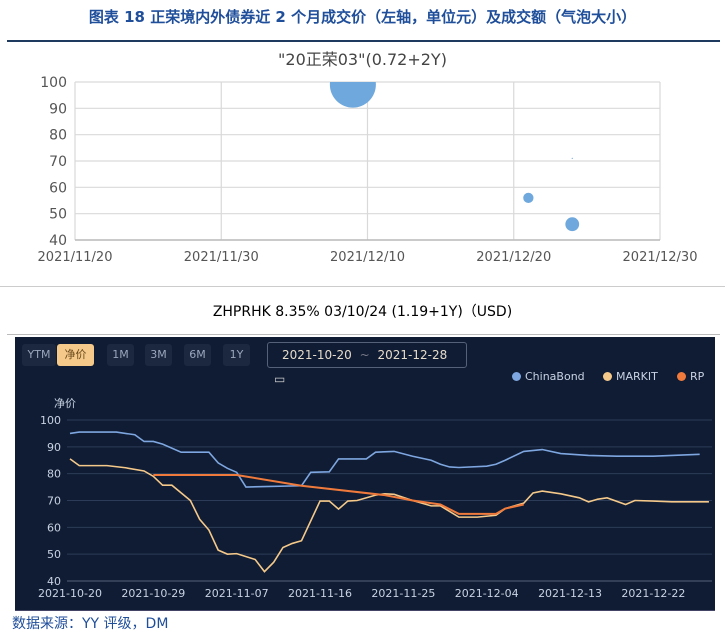  Describe the element at coordinates (697, 376) in the screenshot. I see `legend-label: RP` at that location.